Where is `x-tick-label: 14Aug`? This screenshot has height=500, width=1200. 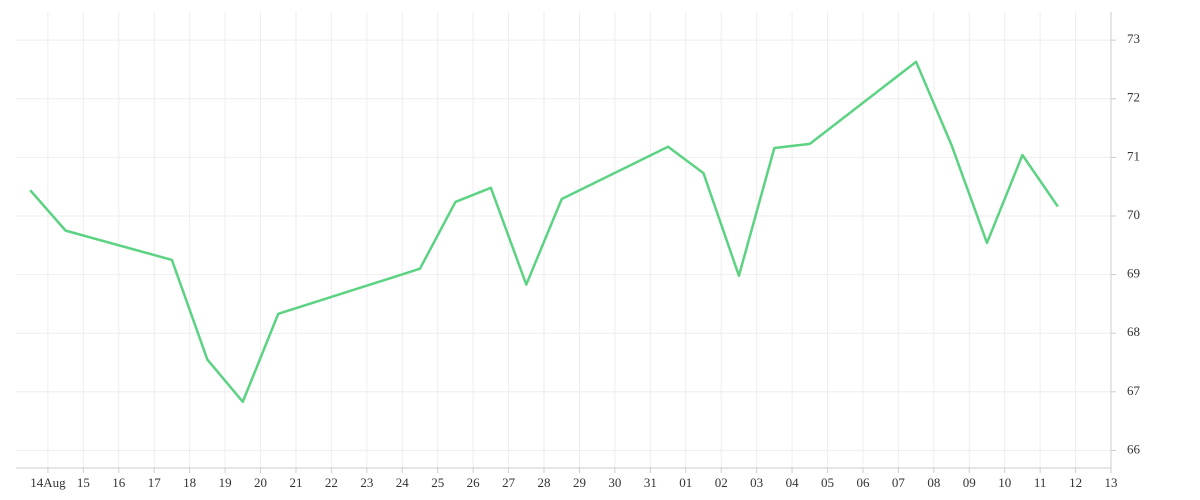
x-tick-label: 14Aug is located at coordinates (48, 482).